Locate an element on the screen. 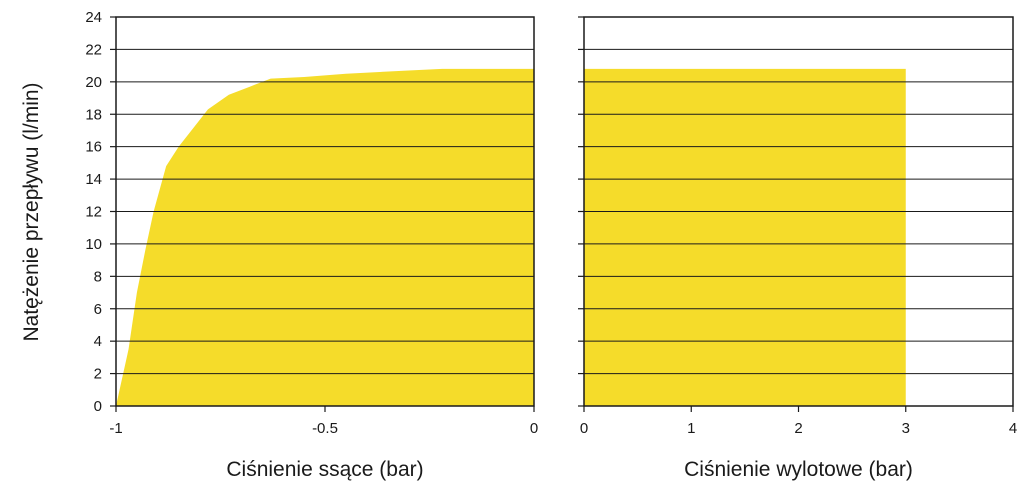  x-tick-label-right-2: 2 is located at coordinates (798, 428).